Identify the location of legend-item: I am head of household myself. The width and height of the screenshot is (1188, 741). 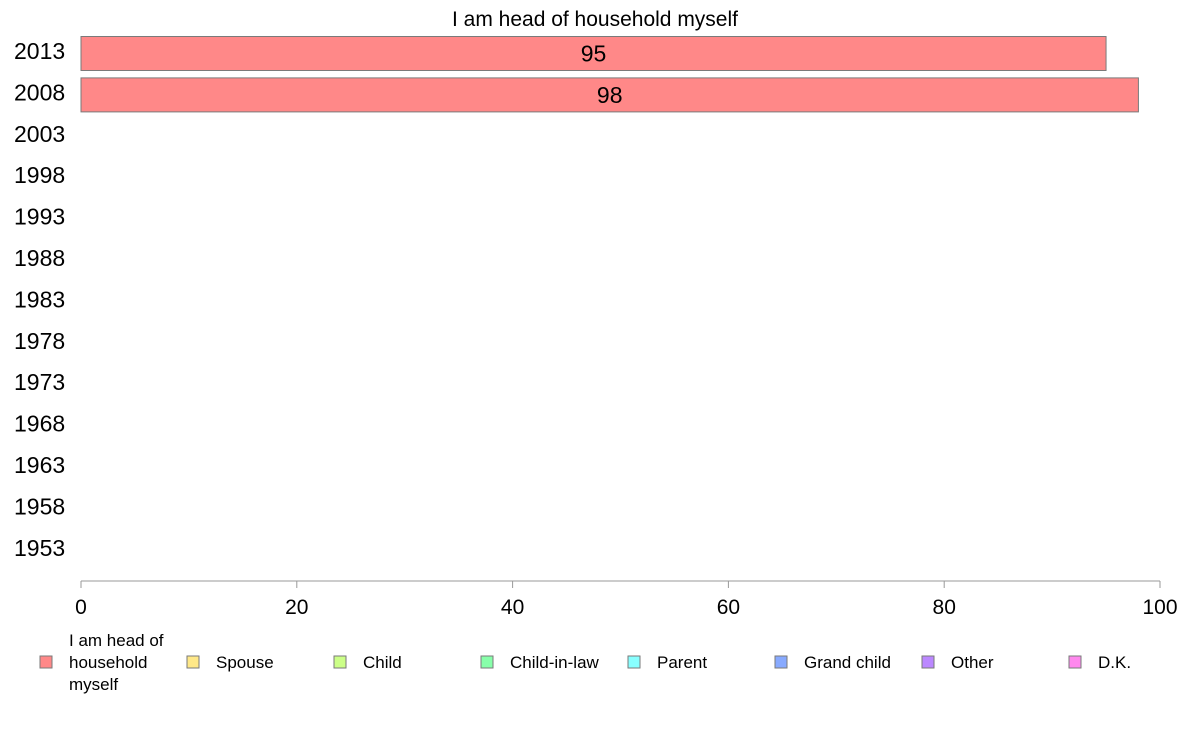
(101, 662).